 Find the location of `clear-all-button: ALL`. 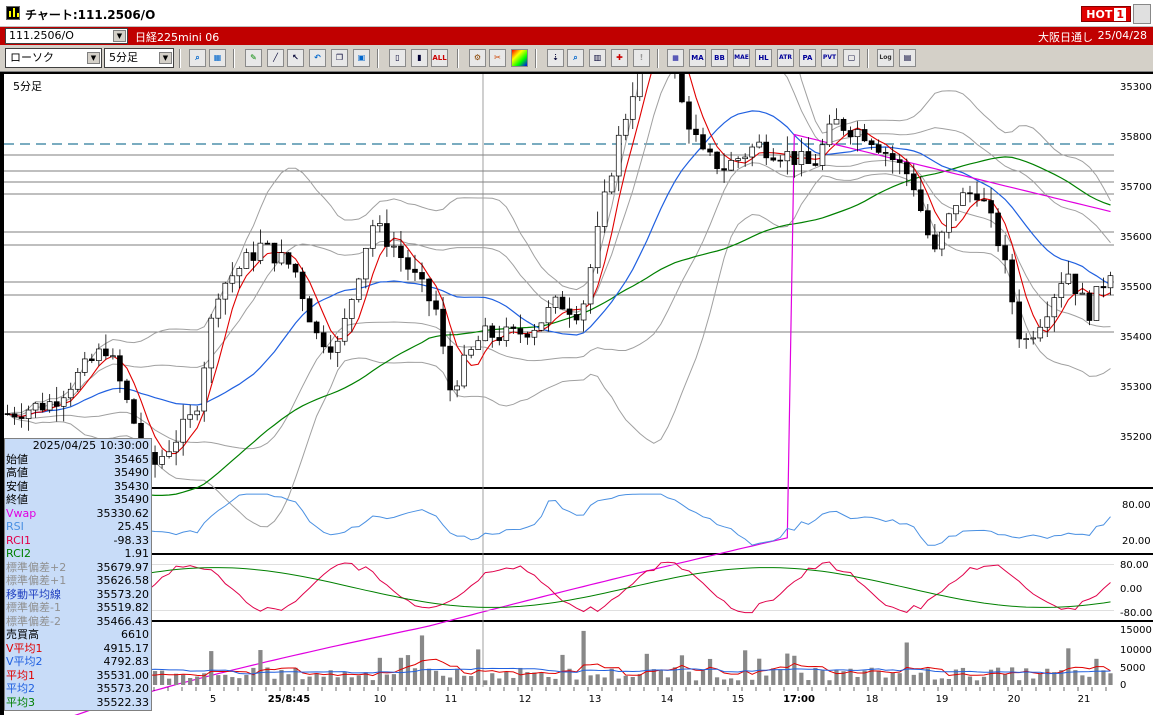

clear-all-button: ALL is located at coordinates (439, 58).